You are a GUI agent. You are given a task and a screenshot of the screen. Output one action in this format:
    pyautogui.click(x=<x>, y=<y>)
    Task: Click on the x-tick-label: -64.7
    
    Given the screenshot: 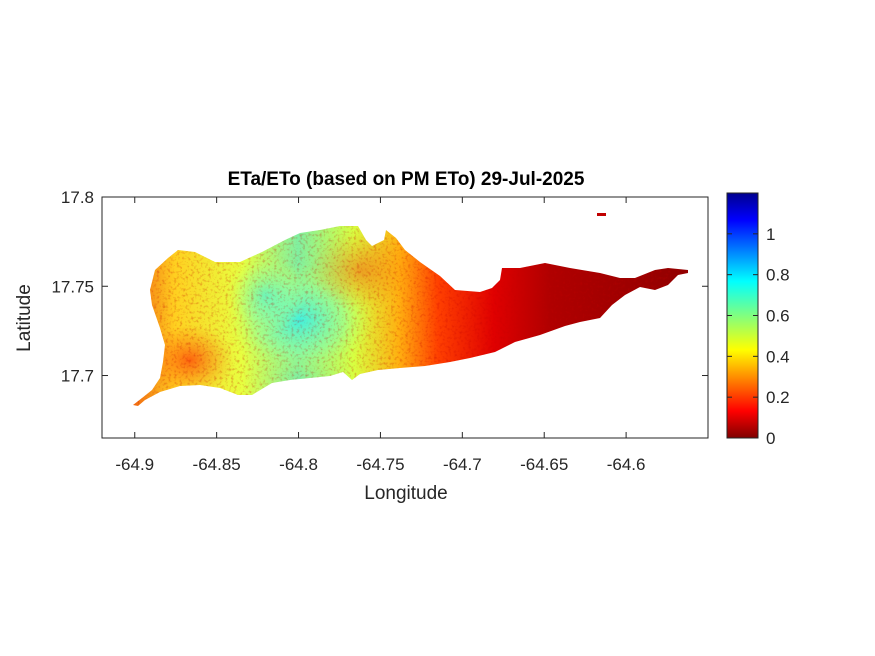 What is the action you would take?
    pyautogui.click(x=462, y=464)
    